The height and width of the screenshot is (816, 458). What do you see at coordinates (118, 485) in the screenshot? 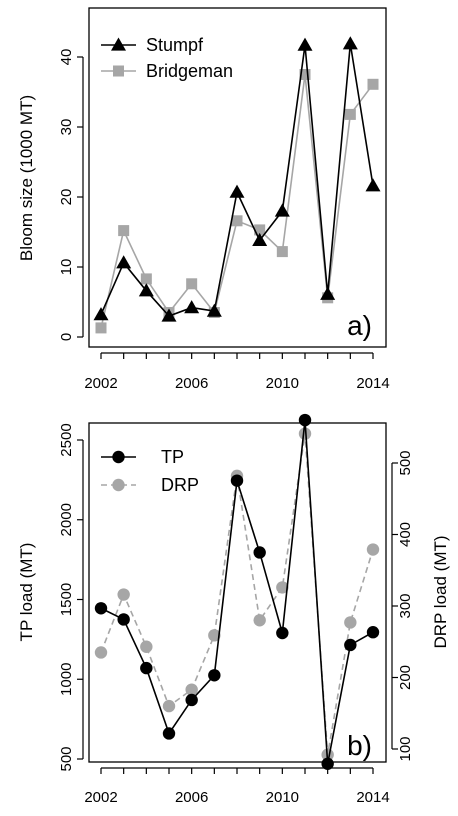
I see `legend-marker-drp` at bounding box center [118, 485].